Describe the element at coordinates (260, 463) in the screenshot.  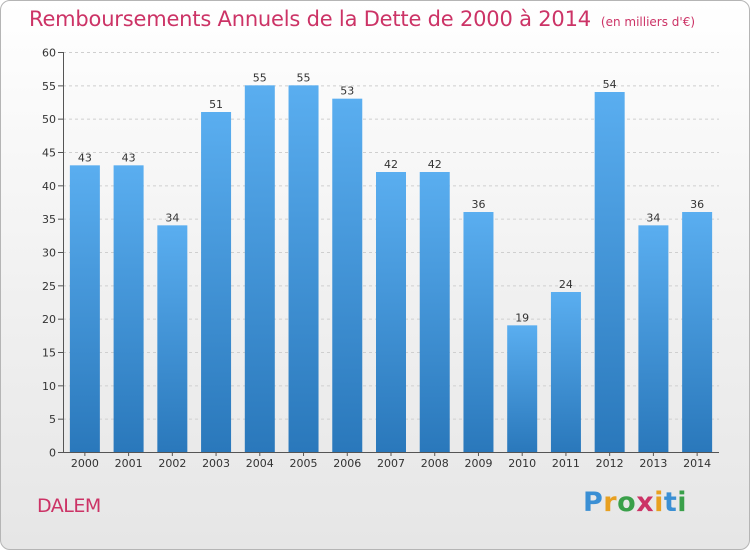
I see `x-tick-label: 2004` at that location.